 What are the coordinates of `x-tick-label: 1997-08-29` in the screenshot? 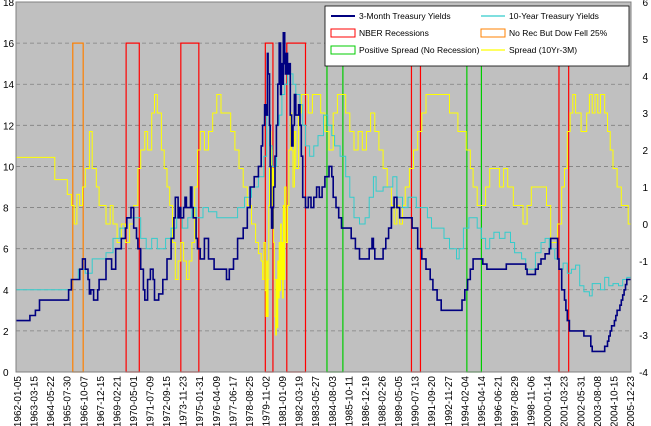 It's located at (515, 401).